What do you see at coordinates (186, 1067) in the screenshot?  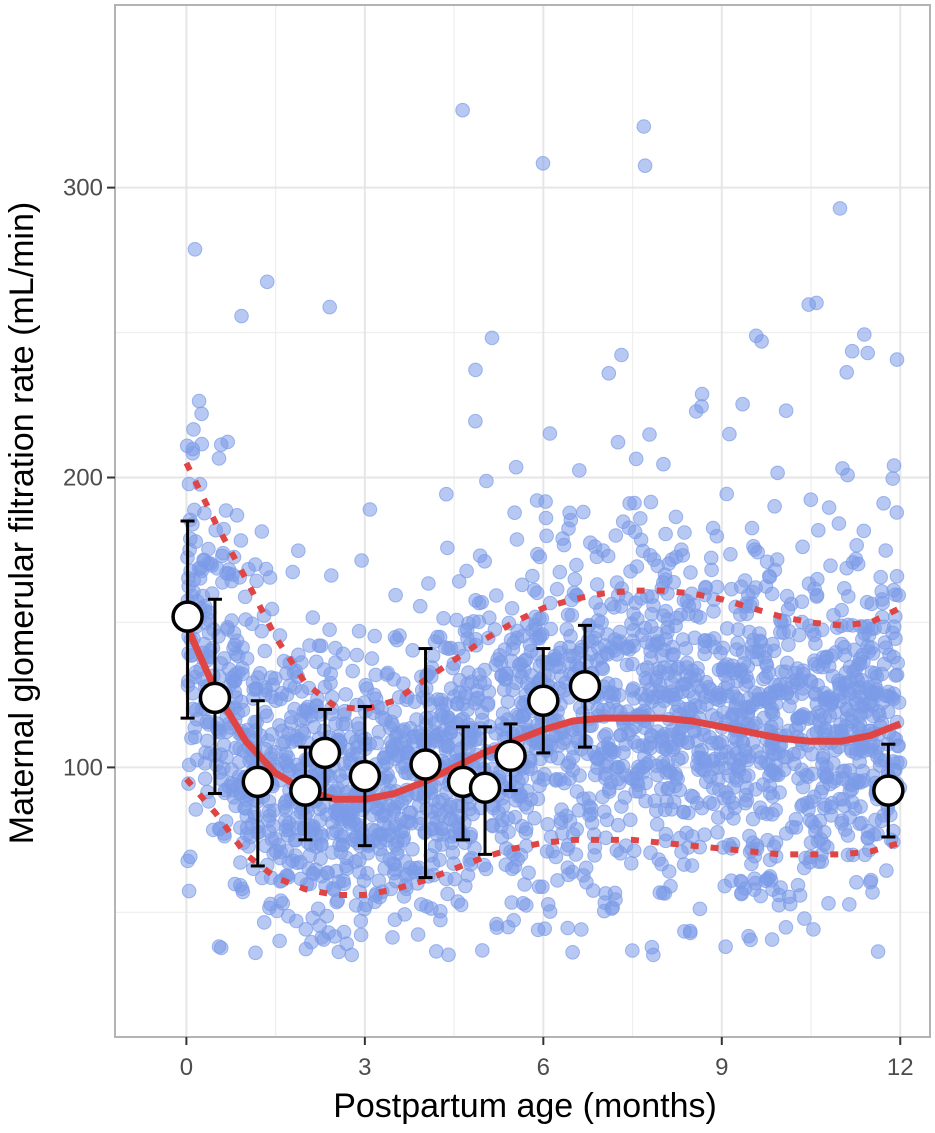 I see `x-tick-label: 0` at bounding box center [186, 1067].